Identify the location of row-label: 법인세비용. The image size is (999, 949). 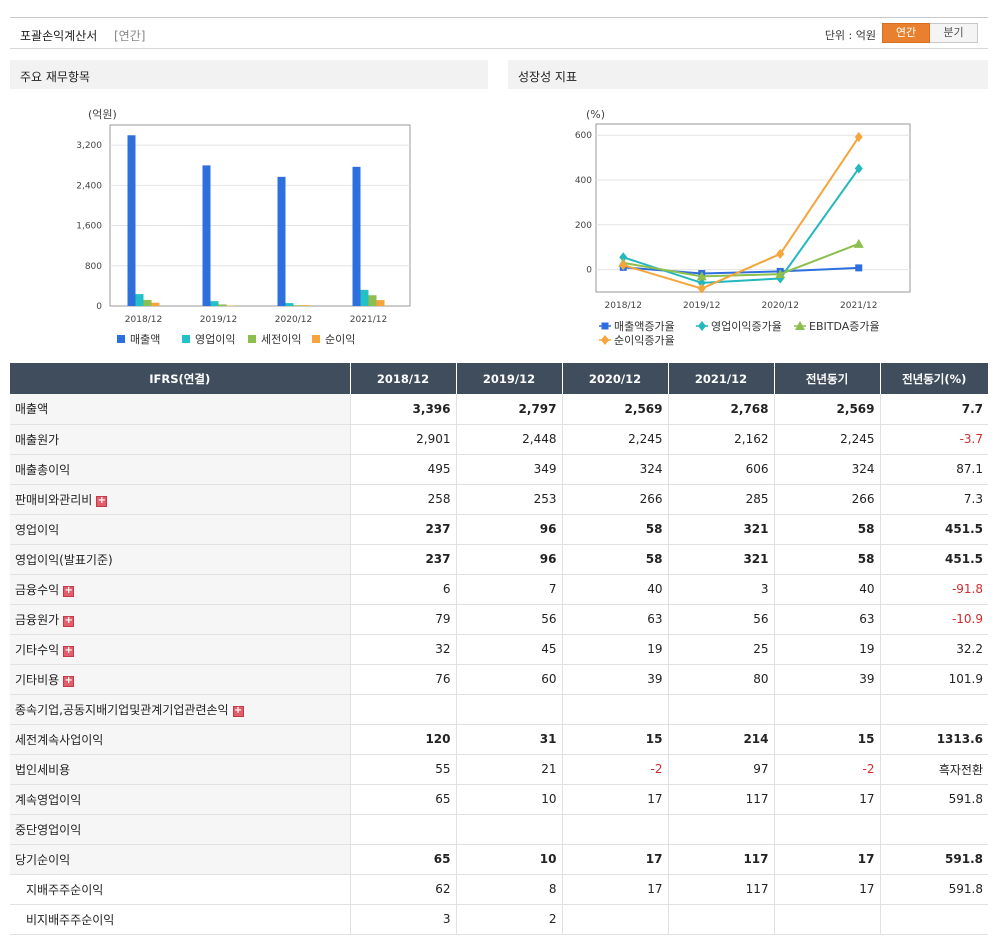
(43, 769).